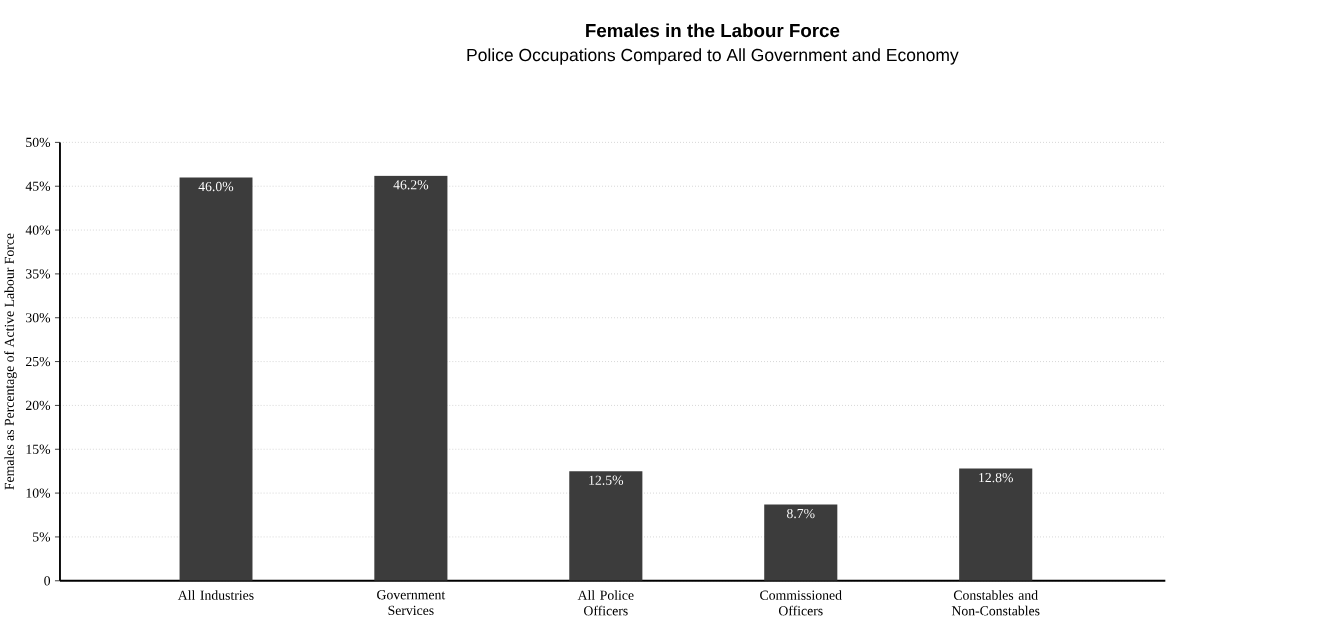 The image size is (1340, 640). What do you see at coordinates (38, 186) in the screenshot?
I see `y-tick-label: 45%` at bounding box center [38, 186].